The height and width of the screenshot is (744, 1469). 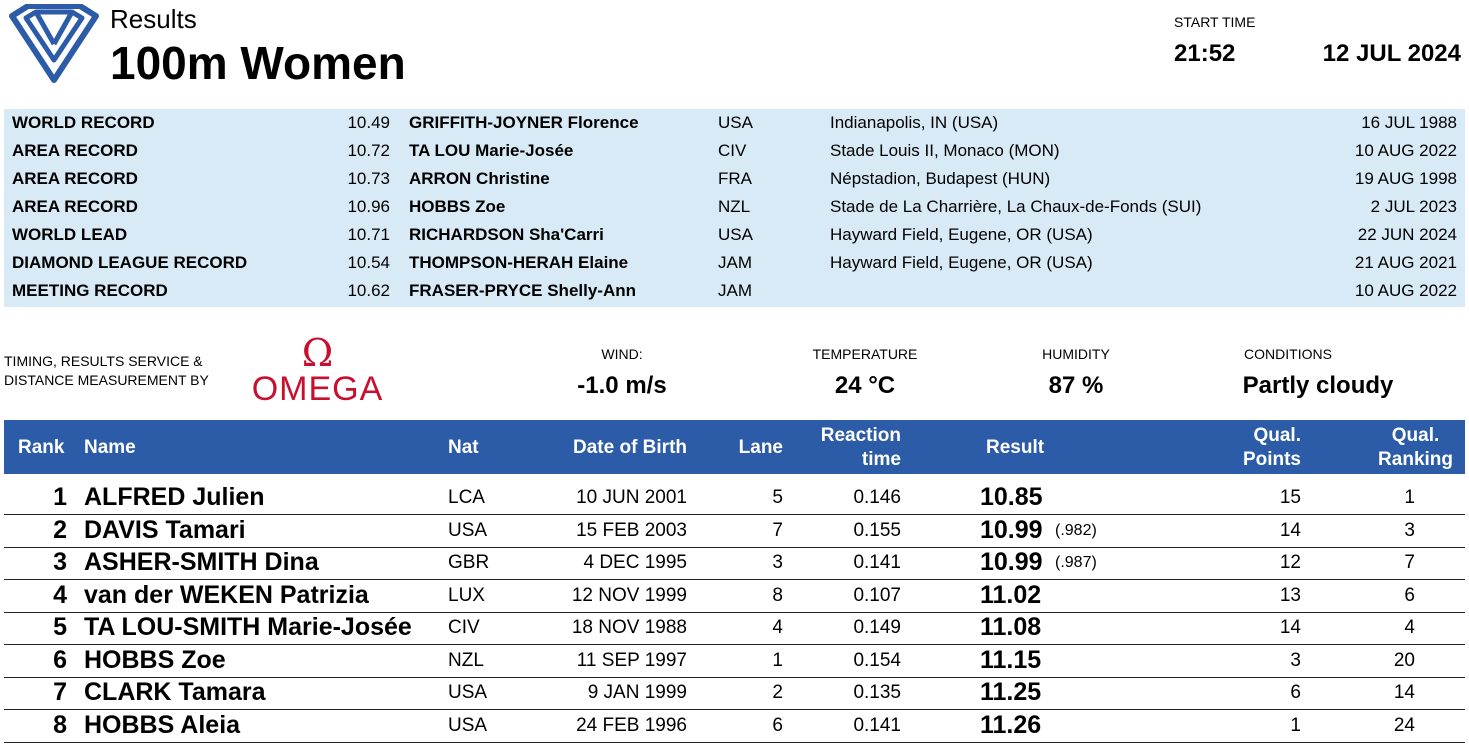 What do you see at coordinates (258, 63) in the screenshot?
I see `page-title: 100m Women` at bounding box center [258, 63].